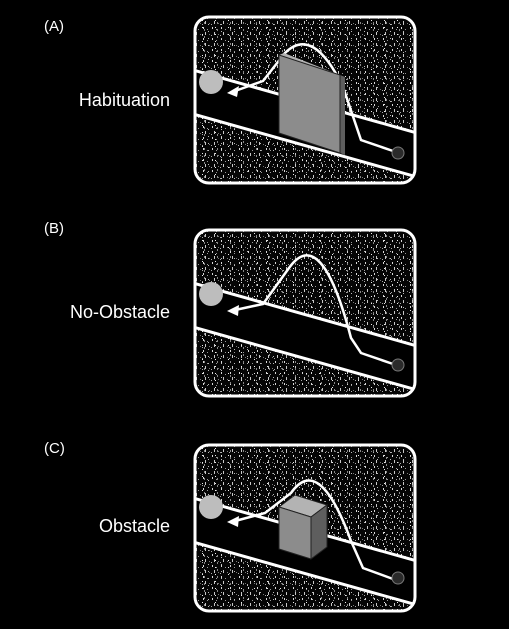 The height and width of the screenshot is (629, 509). I want to click on panel-c-scene, so click(305, 528).